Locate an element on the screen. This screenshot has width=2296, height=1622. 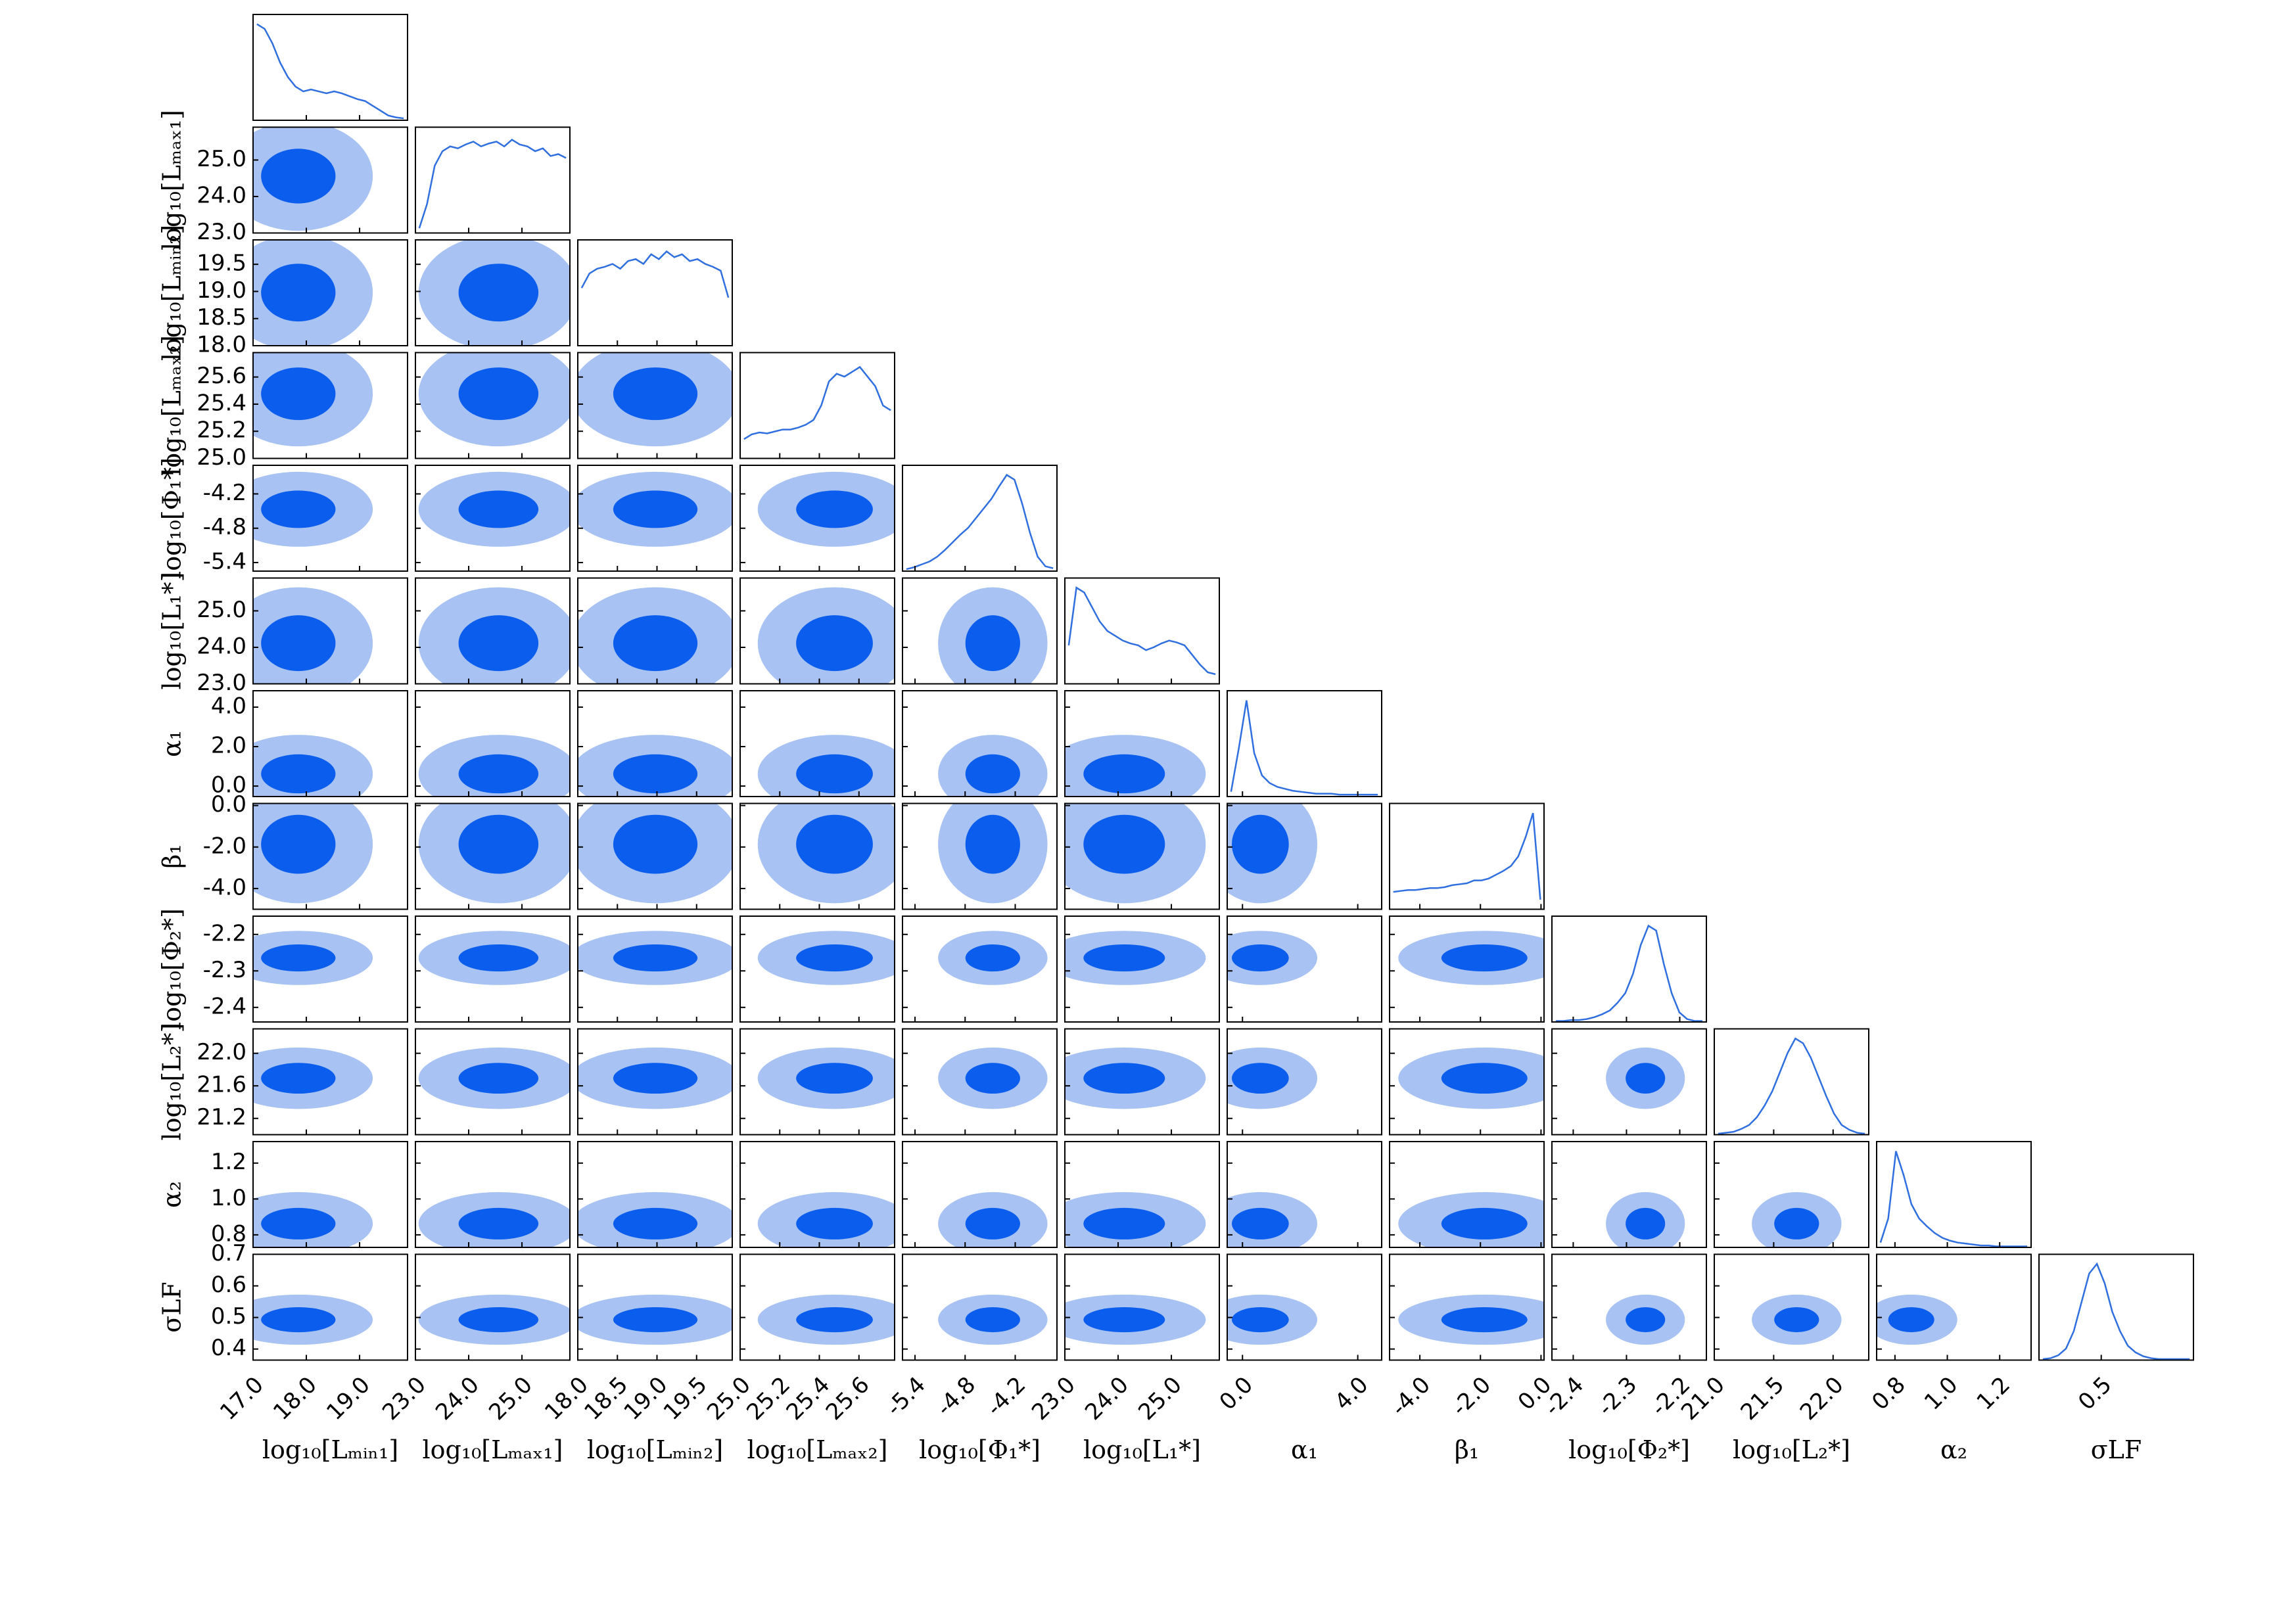
x-tick-label: 17.0 is located at coordinates (242, 1399).